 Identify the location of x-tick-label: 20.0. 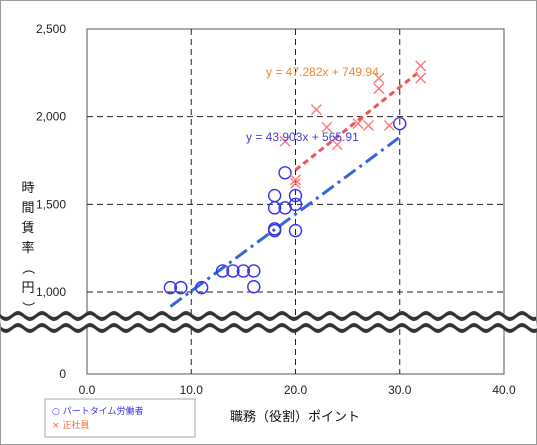
(296, 390).